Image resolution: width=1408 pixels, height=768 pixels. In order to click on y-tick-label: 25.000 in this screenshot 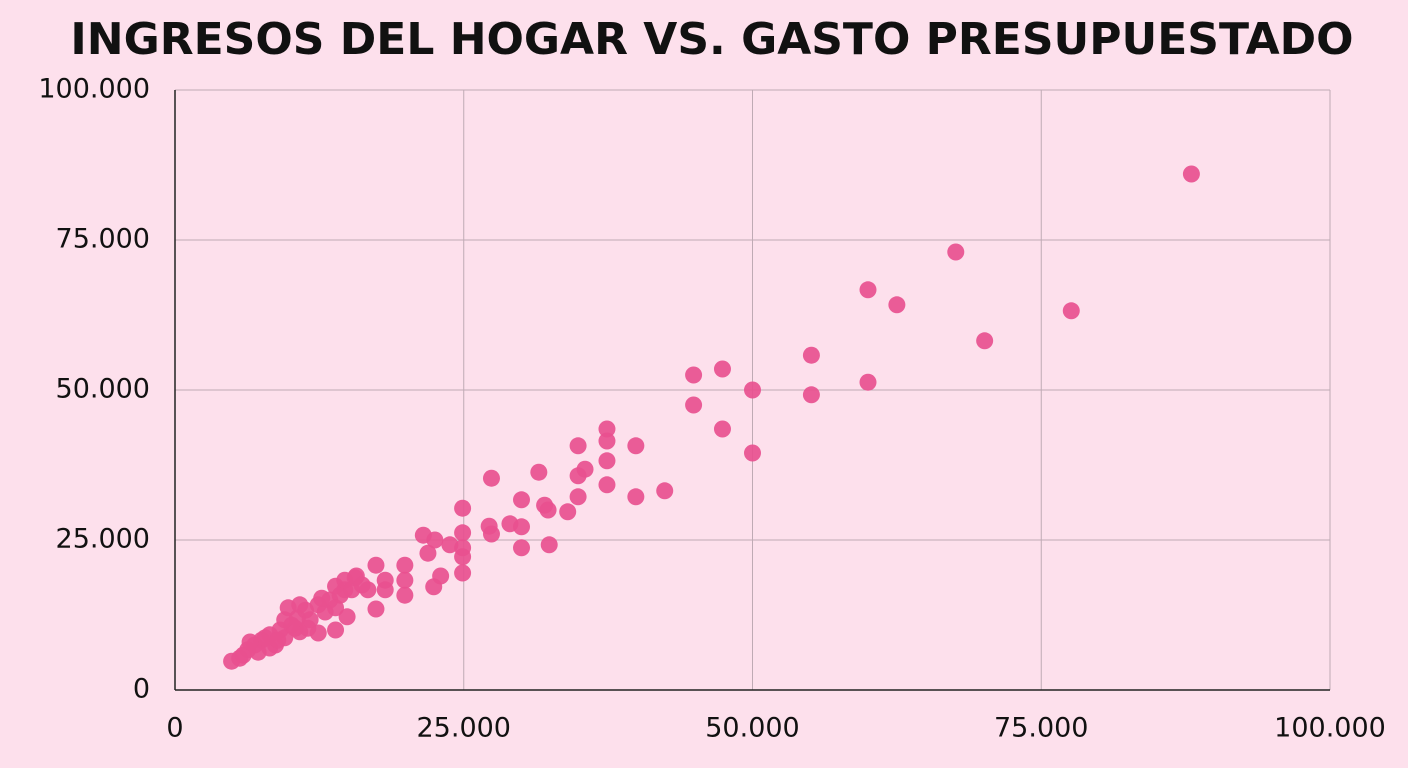, I will do `click(103, 539)`.